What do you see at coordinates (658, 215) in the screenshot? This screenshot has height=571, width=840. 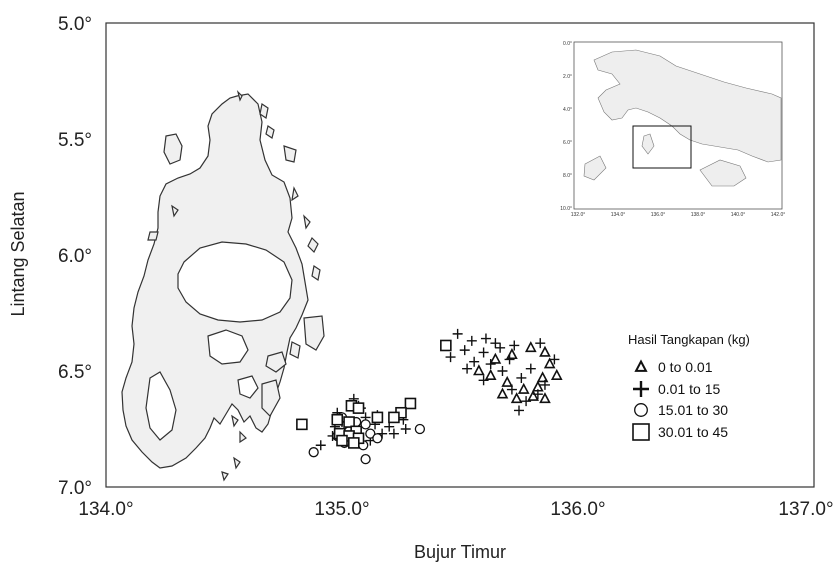 I see `inset-x-tick-label: 136.0°` at bounding box center [658, 215].